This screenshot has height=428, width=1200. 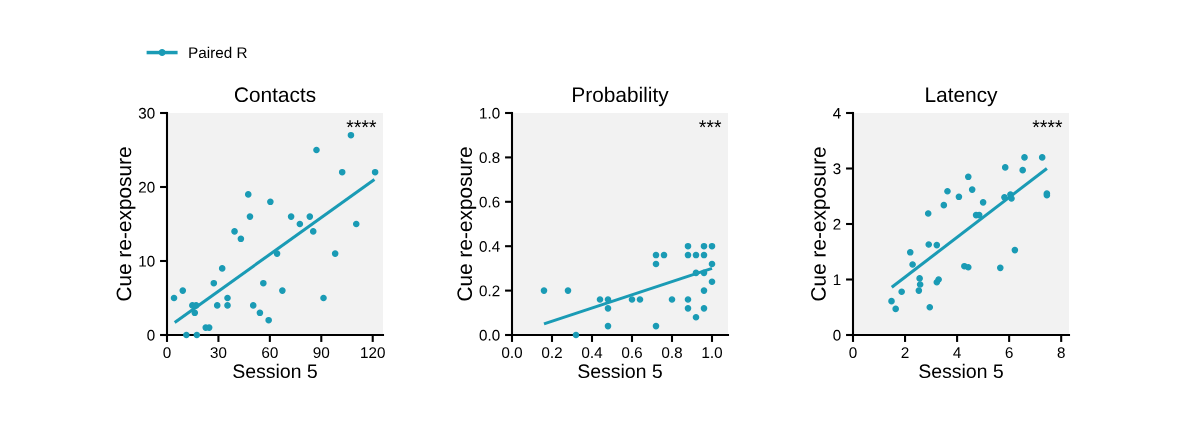 I want to click on y-tick-label: 1.0, so click(x=490, y=113).